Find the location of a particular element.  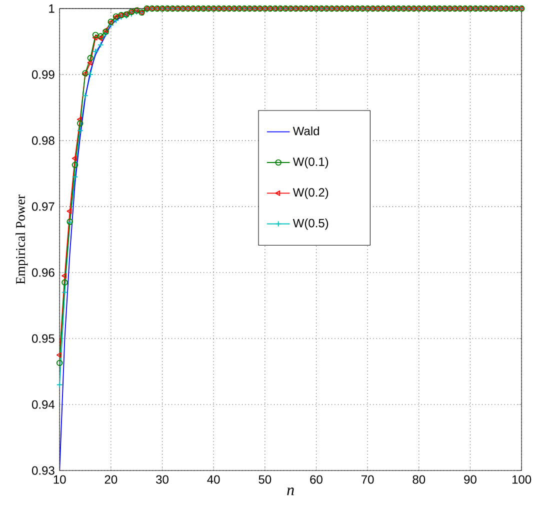

x-tick-label: 20 is located at coordinates (111, 479).